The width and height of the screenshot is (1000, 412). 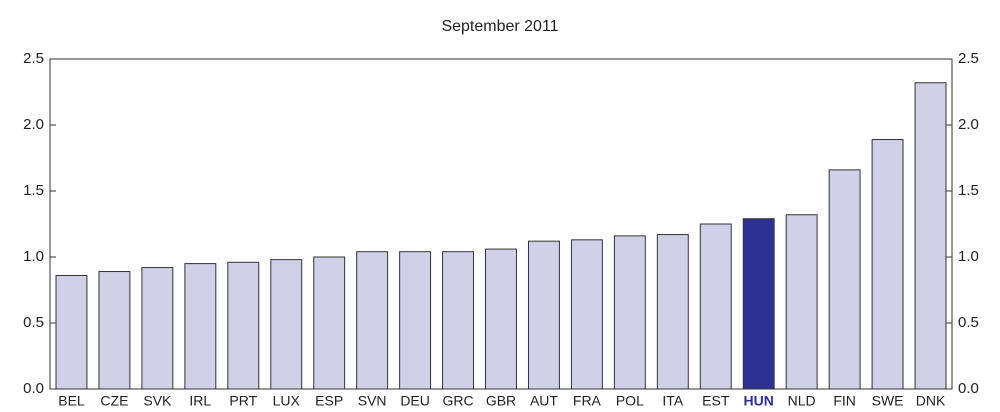 What do you see at coordinates (630, 401) in the screenshot?
I see `x-tick-label: POL` at bounding box center [630, 401].